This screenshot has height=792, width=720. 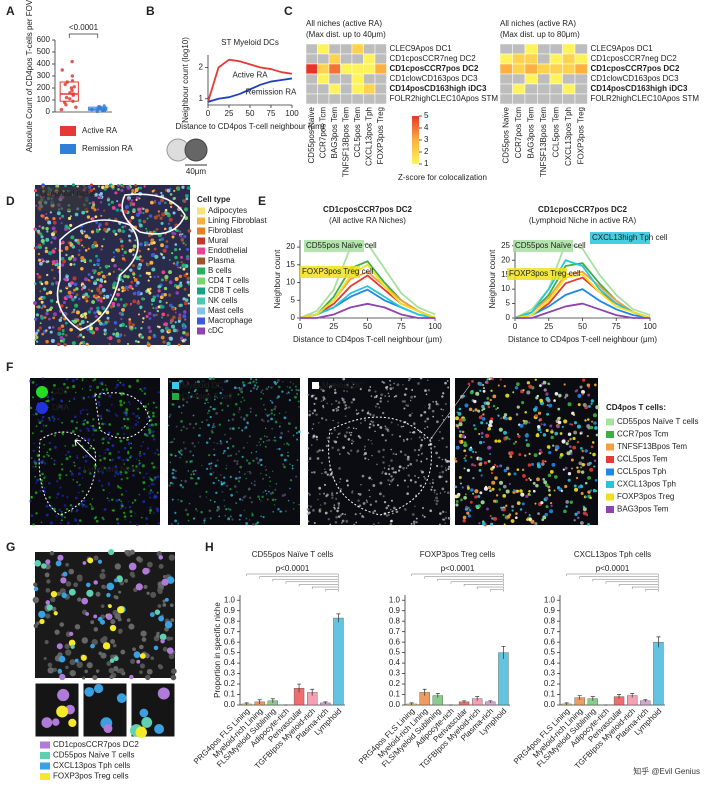 I want to click on channel-label: CD3, so click(x=60, y=391).